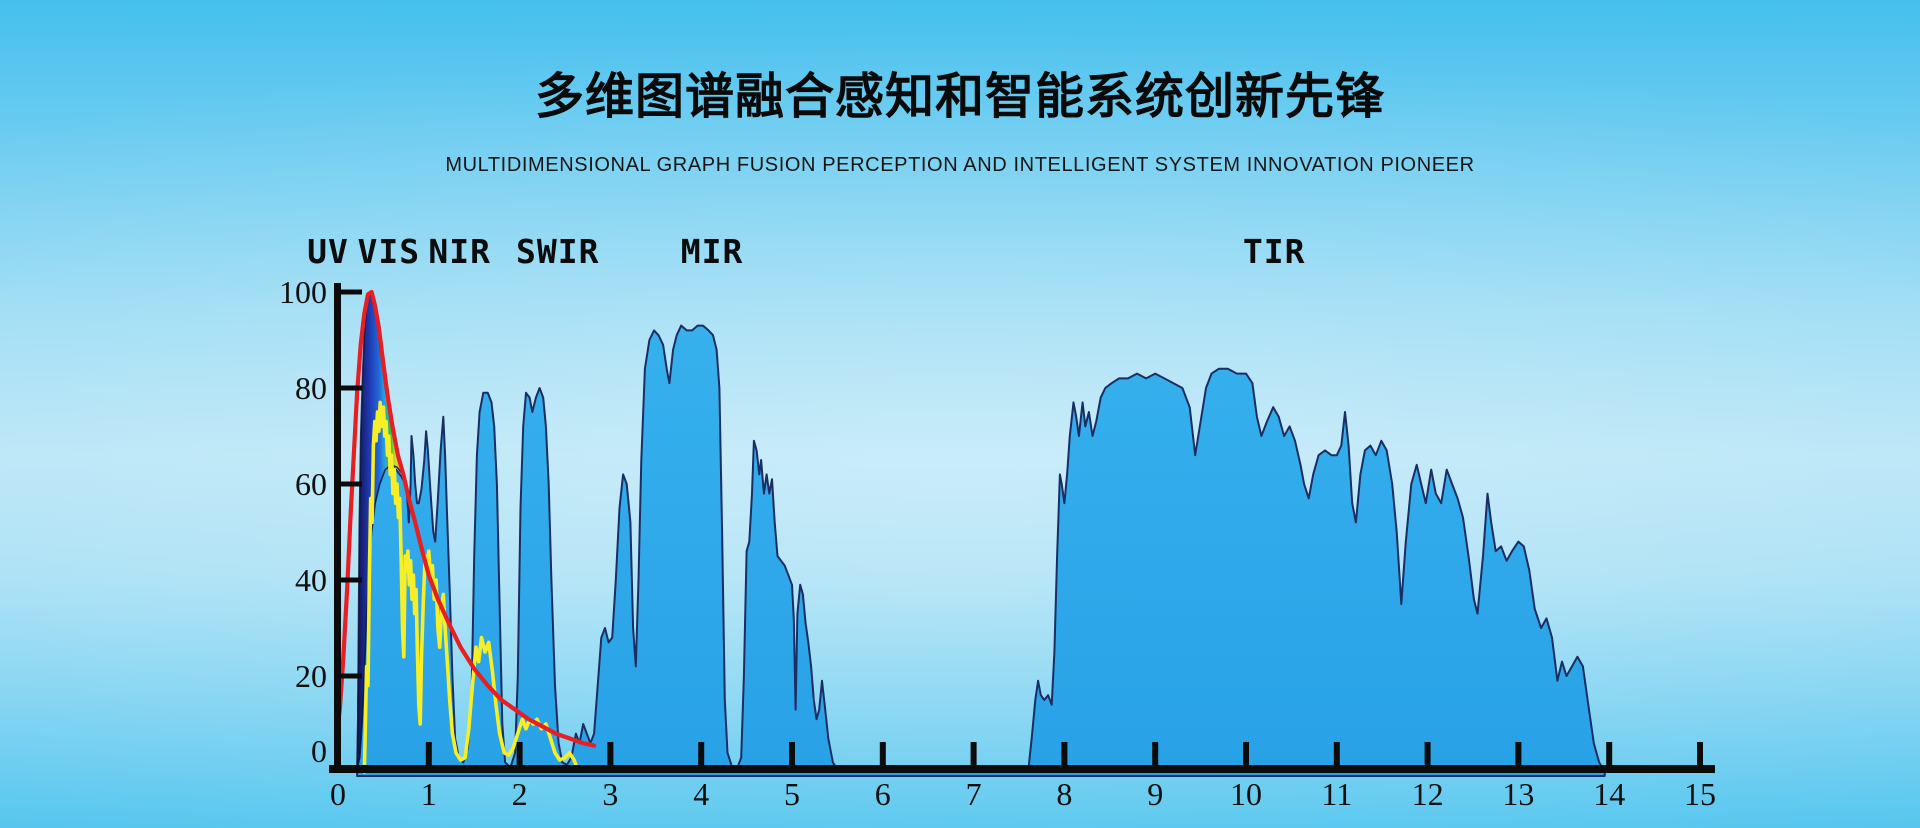  I want to click on x-tick-label: 9, so click(1155, 794).